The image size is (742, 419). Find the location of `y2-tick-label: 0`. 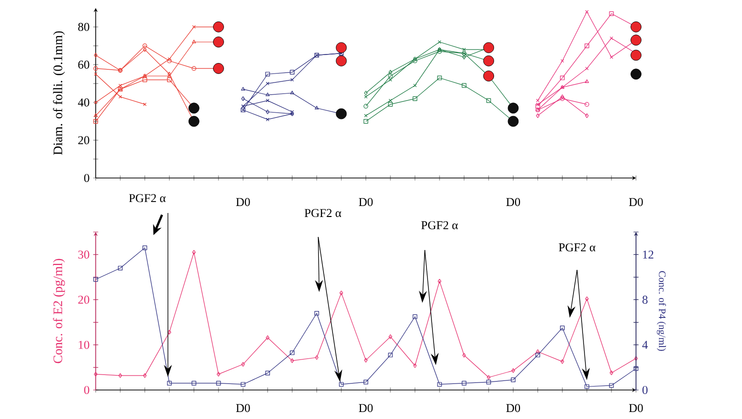

y2-tick-label: 0 is located at coordinates (645, 390).